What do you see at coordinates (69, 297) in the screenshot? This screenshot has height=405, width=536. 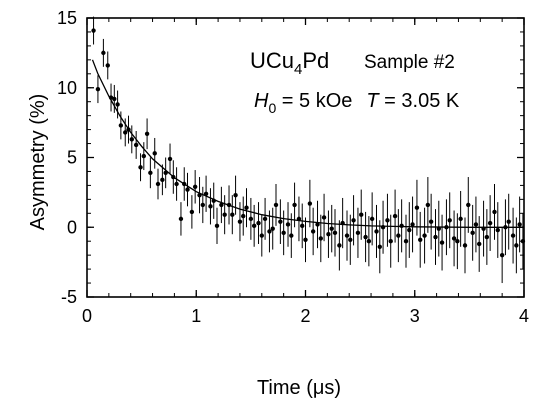 I see `y-tick-label: -5` at bounding box center [69, 297].